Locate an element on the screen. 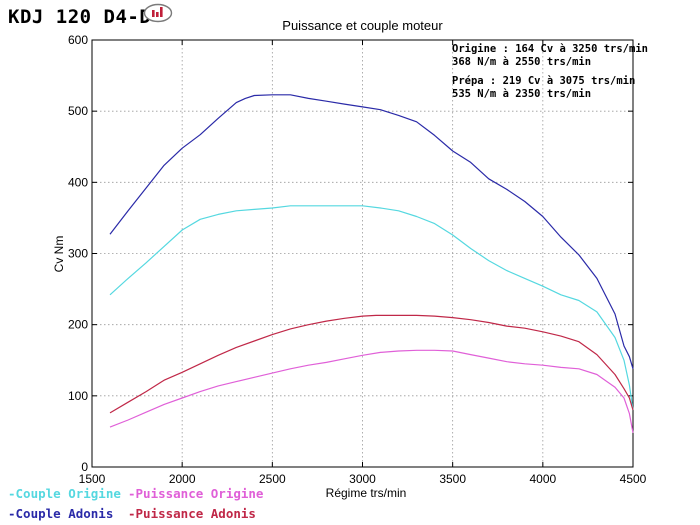 The width and height of the screenshot is (700, 525). y-tick-label: 200 is located at coordinates (78, 325).